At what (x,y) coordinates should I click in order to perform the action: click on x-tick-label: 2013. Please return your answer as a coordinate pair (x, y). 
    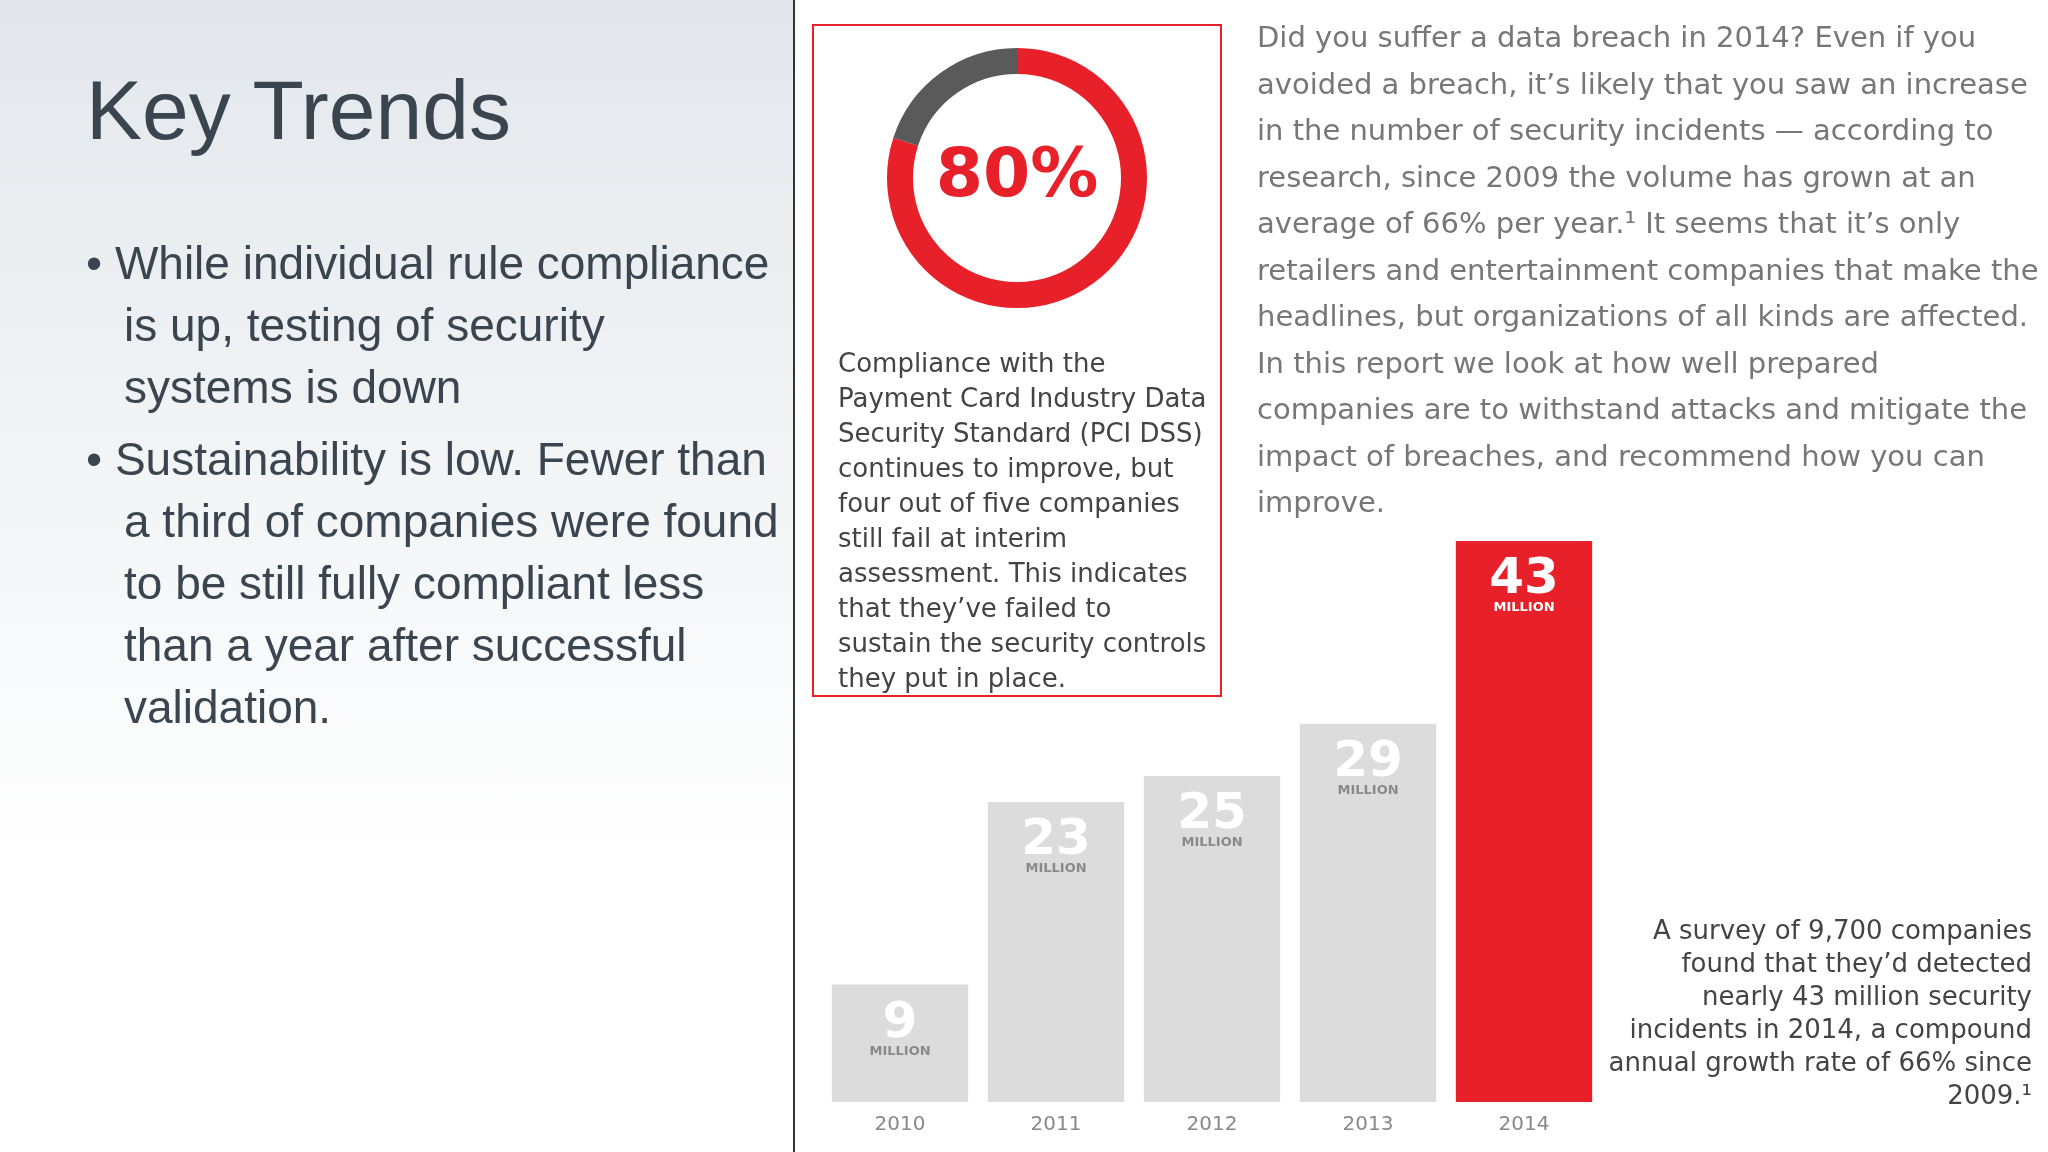
    Looking at the image, I should click on (1368, 1123).